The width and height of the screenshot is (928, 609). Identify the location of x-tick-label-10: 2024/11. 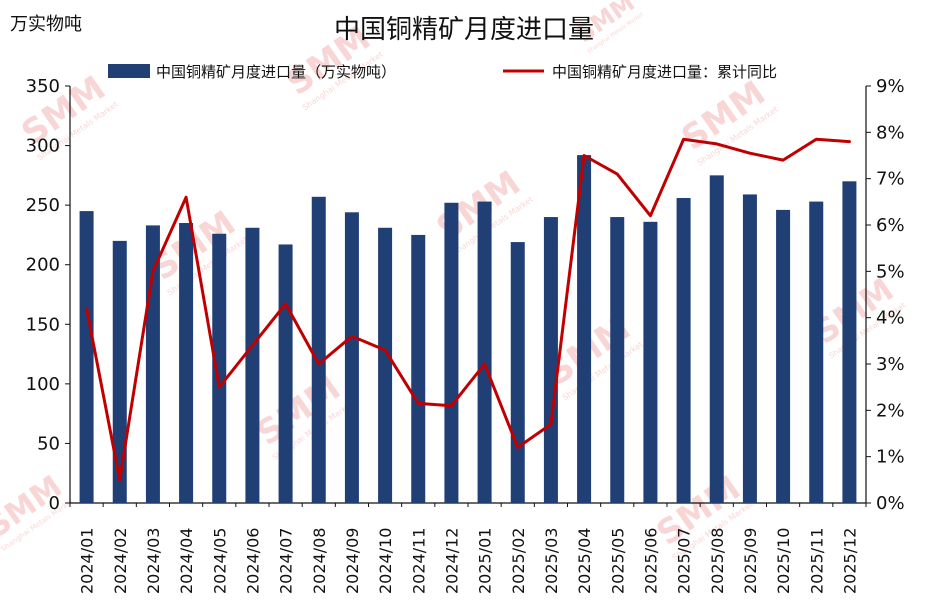
(418, 561).